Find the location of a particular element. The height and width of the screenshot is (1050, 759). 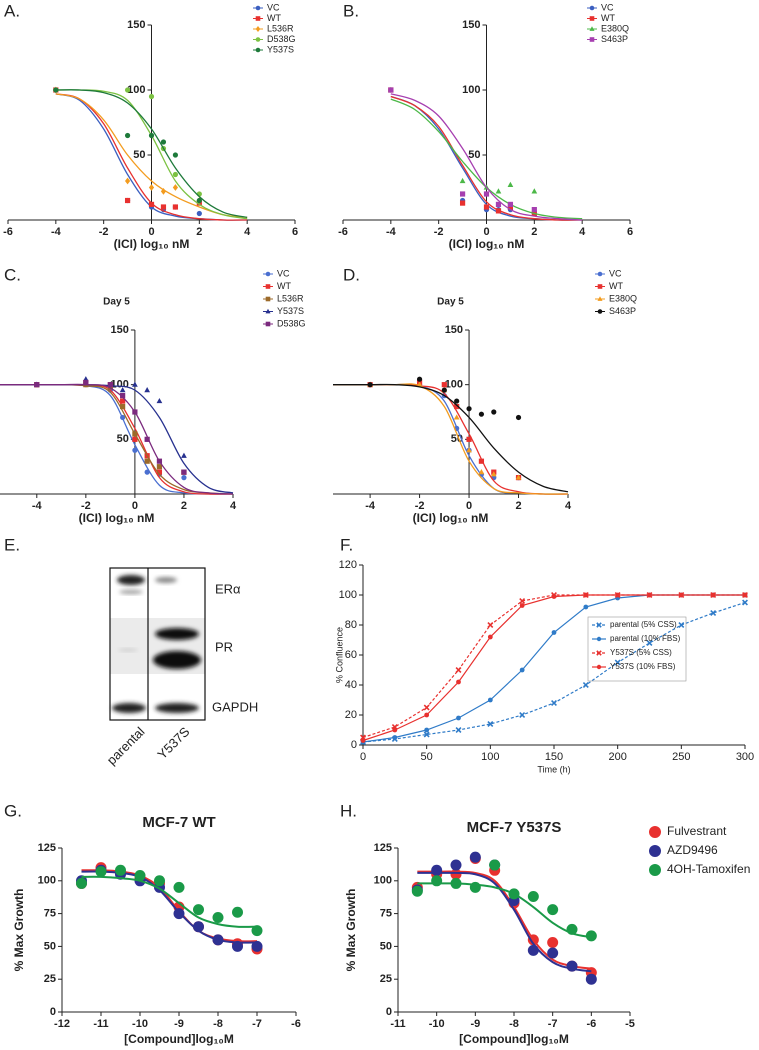

panel-label: A. is located at coordinates (12, 10).